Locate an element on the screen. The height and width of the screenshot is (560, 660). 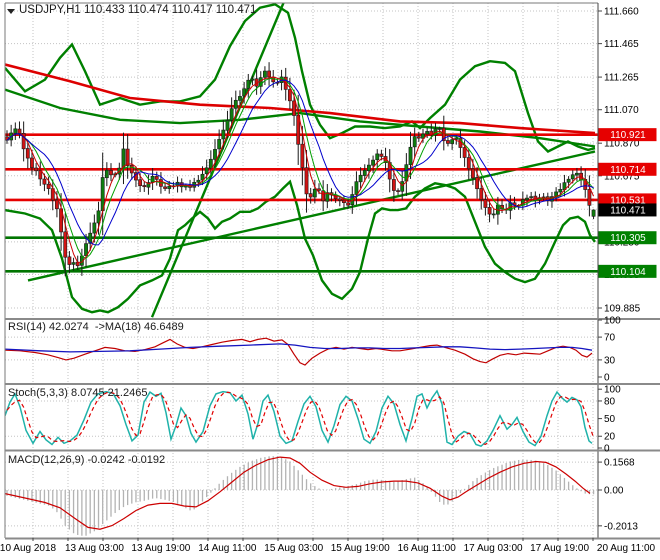
stoch-tick-label: 20 is located at coordinates (610, 437).